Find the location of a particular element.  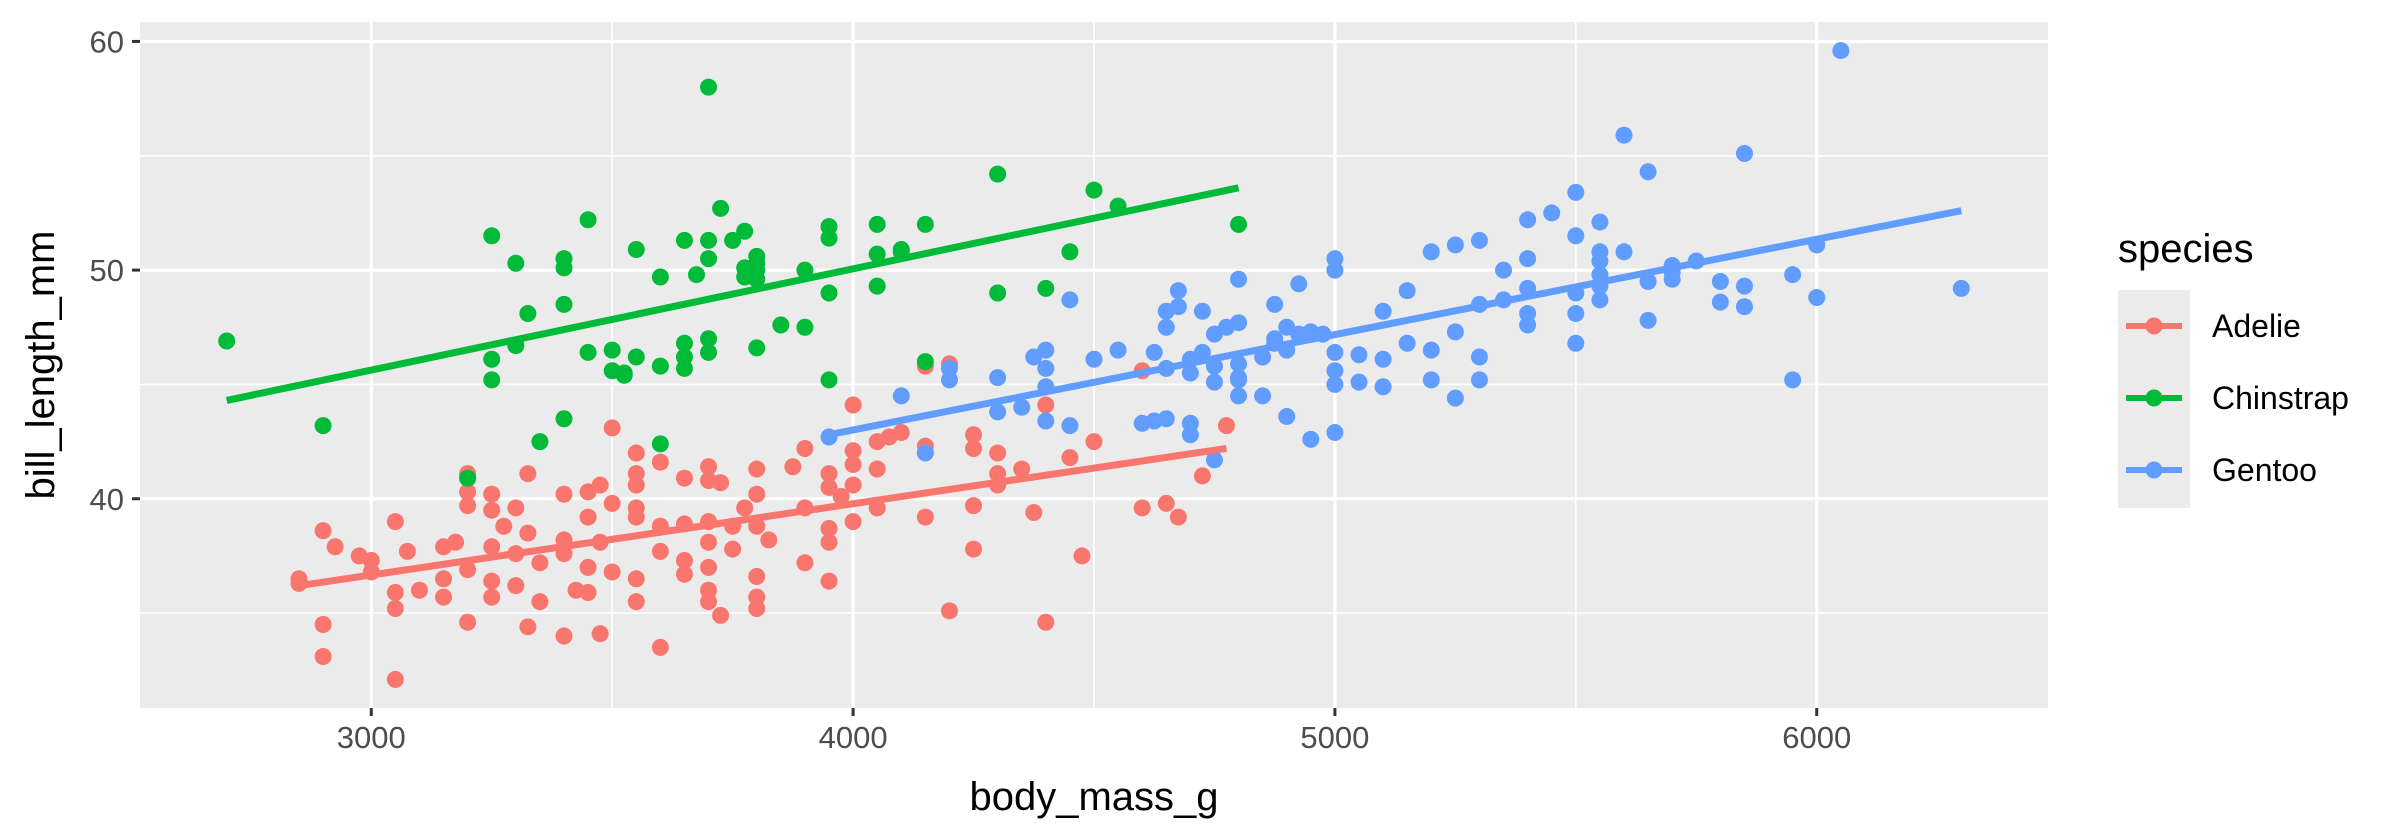

x-axis: 3000 4000 5000 6000 is located at coordinates (1094, 731).